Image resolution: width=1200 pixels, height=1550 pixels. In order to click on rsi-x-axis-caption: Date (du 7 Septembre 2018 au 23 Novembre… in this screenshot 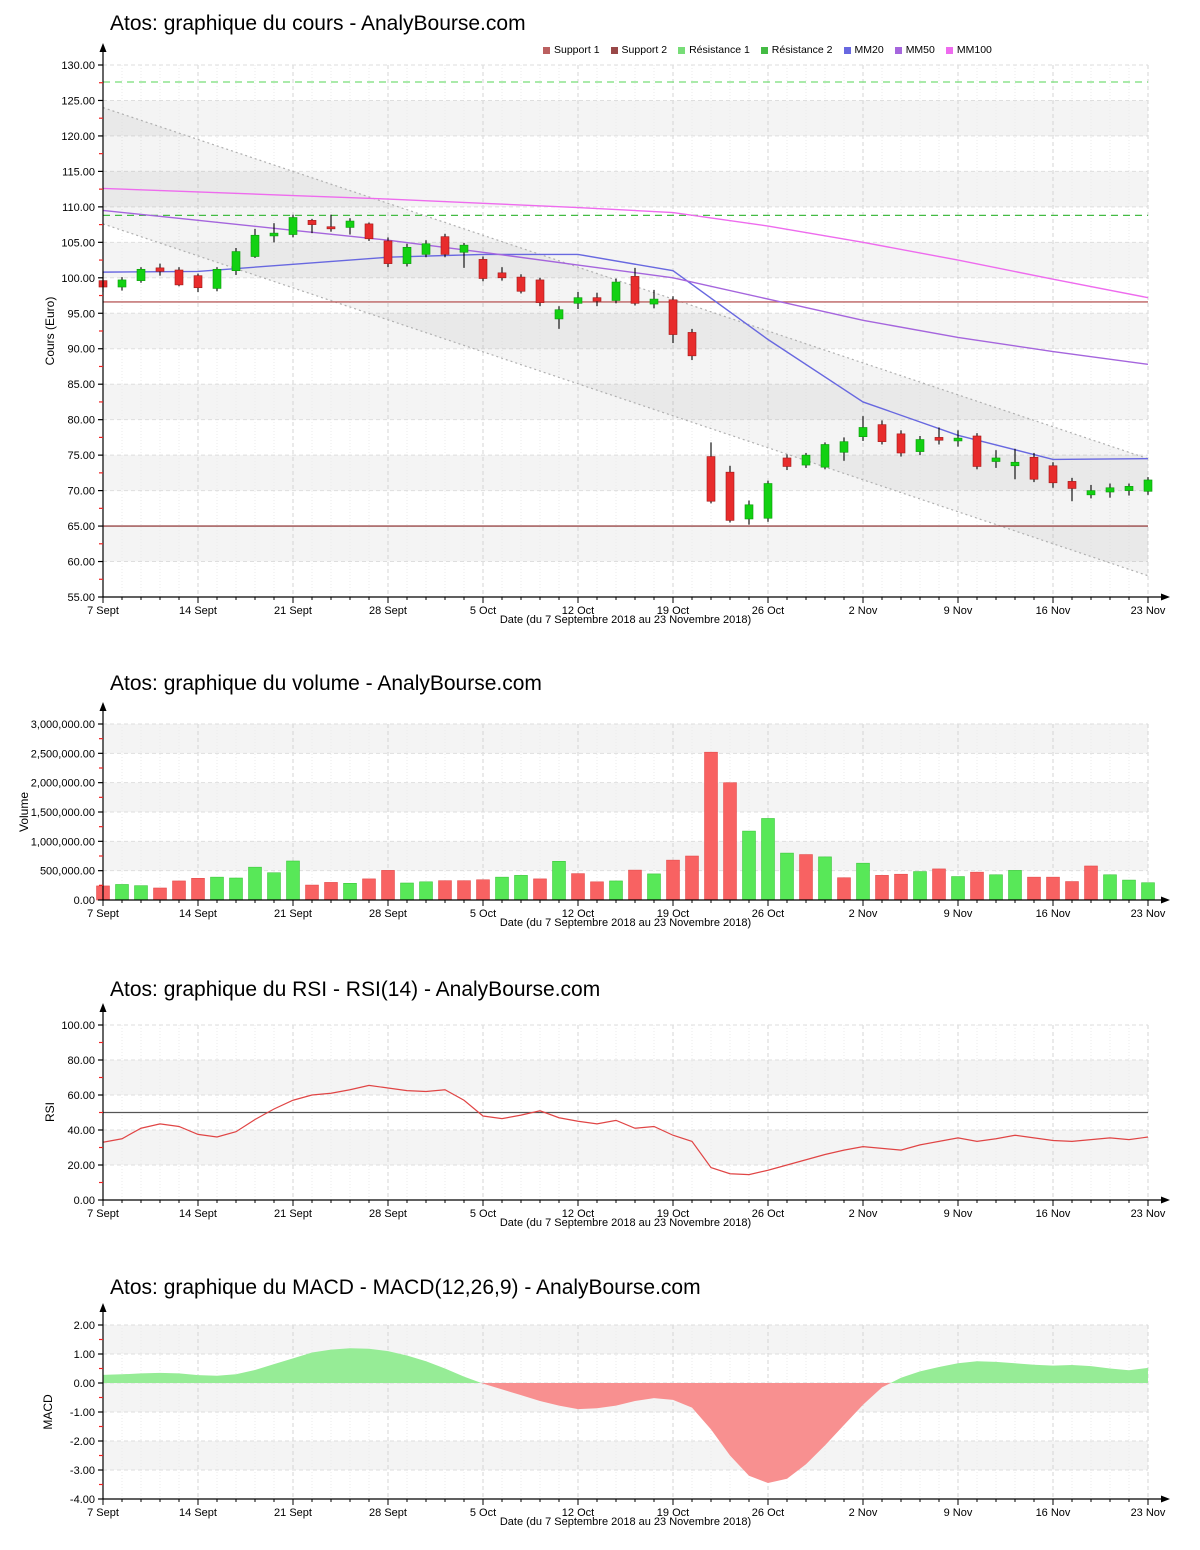, I will do `click(625, 1223)`.